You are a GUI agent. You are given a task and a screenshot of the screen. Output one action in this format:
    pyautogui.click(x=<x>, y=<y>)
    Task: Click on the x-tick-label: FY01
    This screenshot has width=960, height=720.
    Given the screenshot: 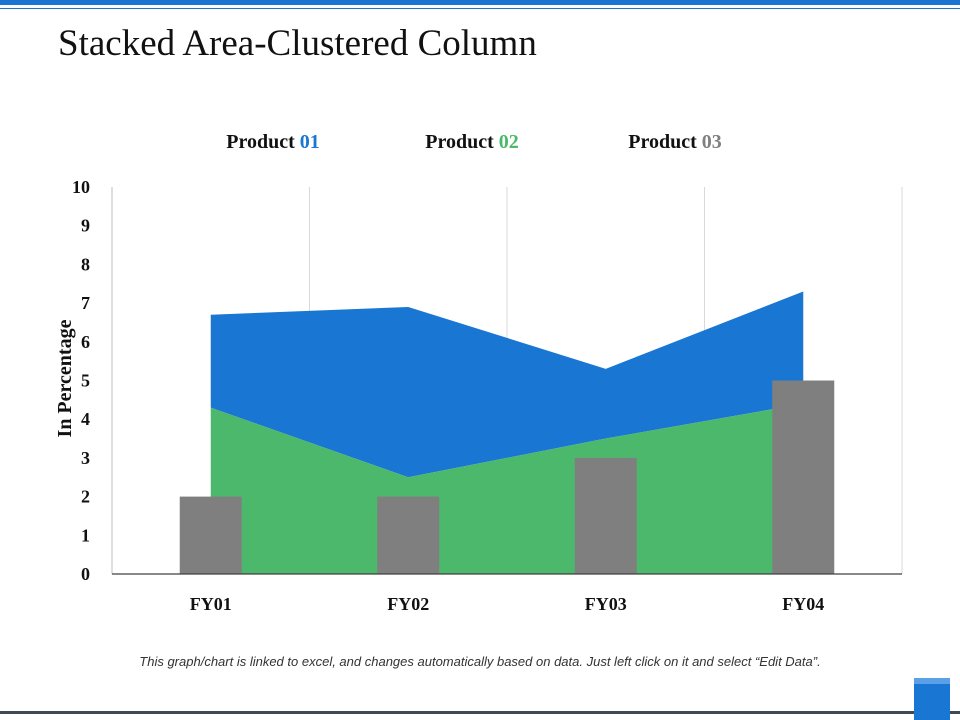 What is the action you would take?
    pyautogui.click(x=211, y=604)
    